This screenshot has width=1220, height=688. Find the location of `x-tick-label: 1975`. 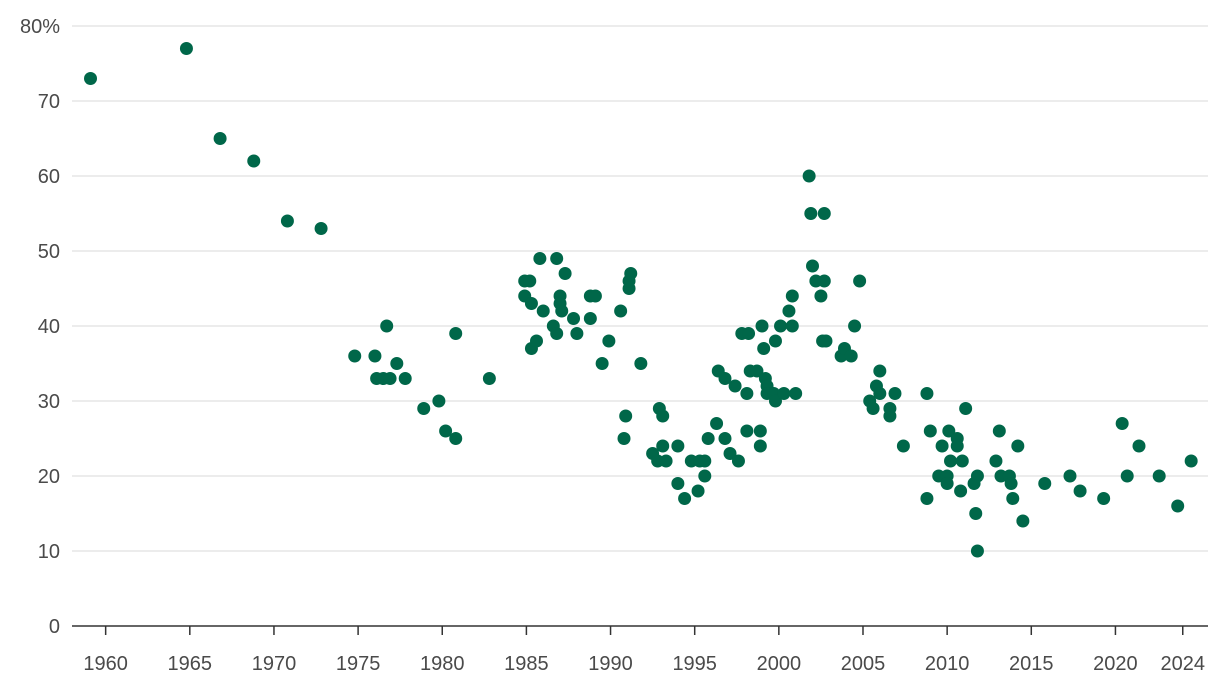

x-tick-label: 1975 is located at coordinates (358, 664).